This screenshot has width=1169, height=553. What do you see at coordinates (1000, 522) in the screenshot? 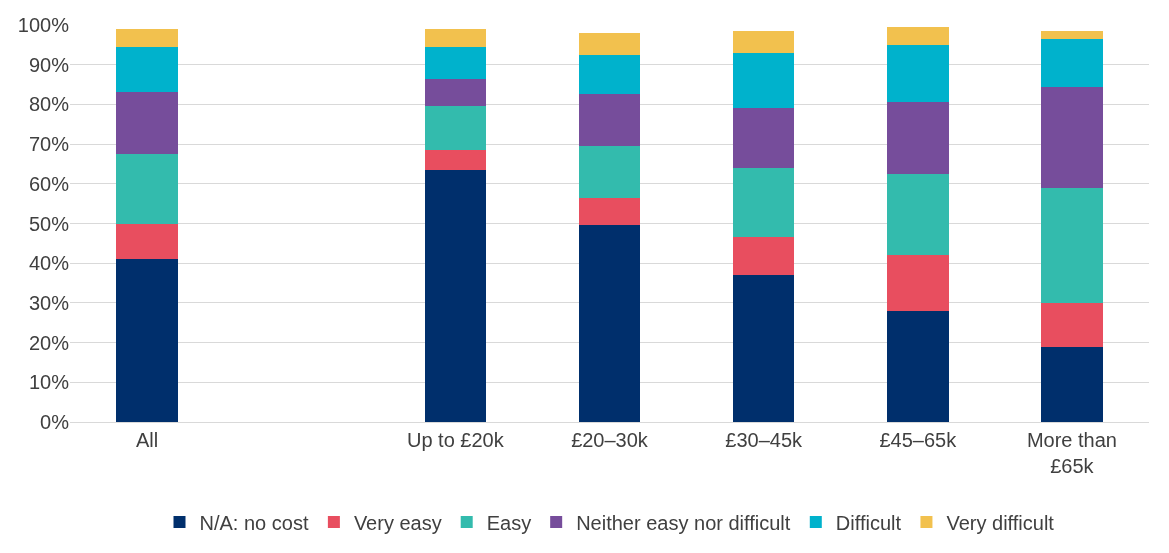
I see `legend-label: Very difficult` at bounding box center [1000, 522].